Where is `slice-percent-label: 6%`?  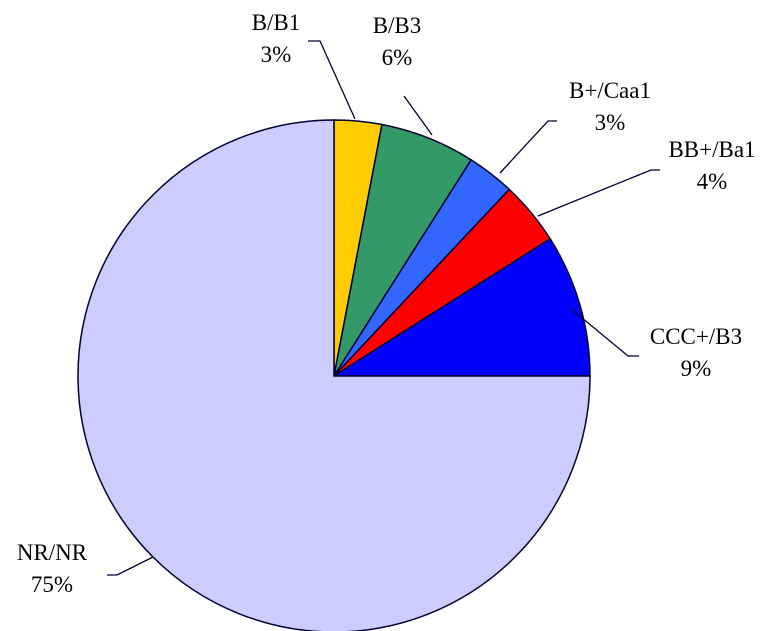 slice-percent-label: 6% is located at coordinates (397, 57).